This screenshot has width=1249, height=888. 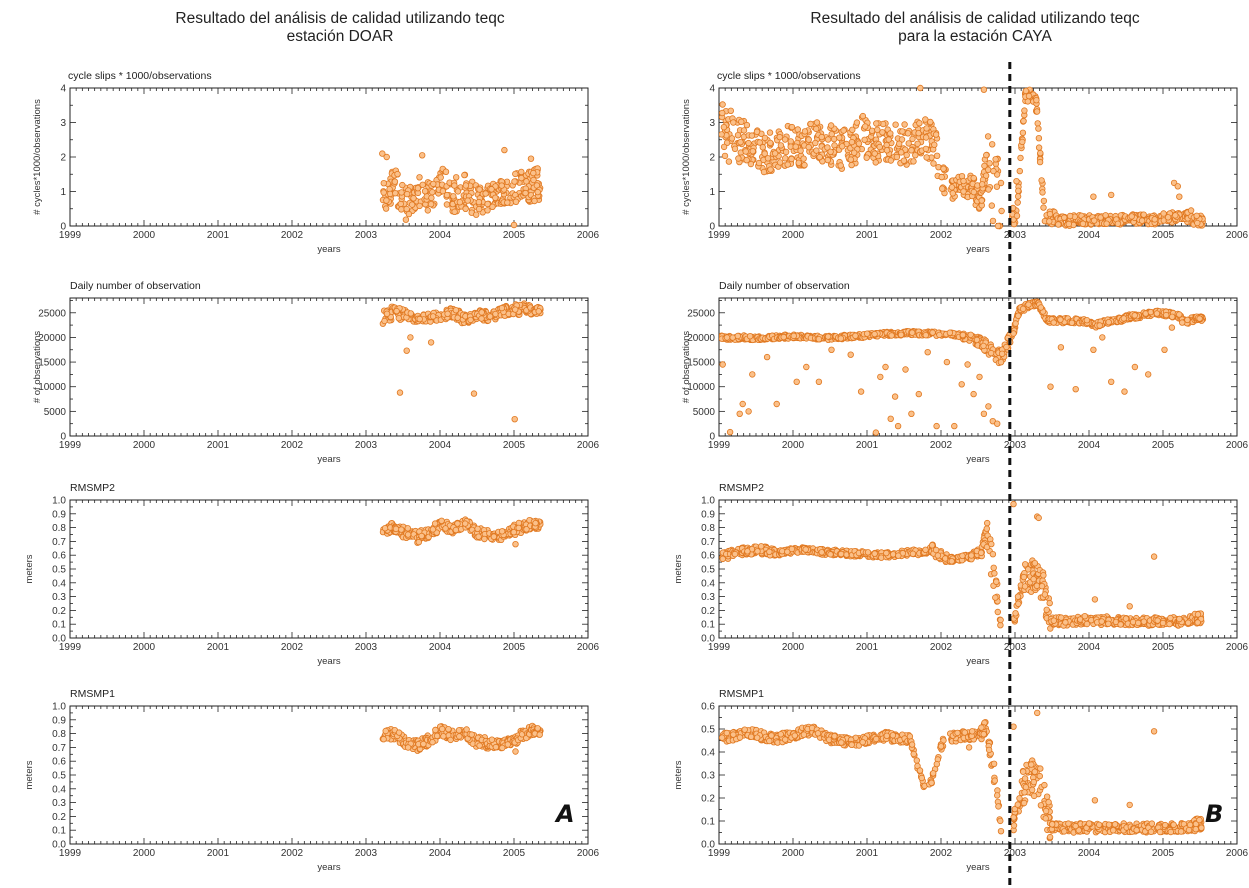 I want to click on y-axis-label: # cycles*1000/observations, so click(x=37, y=157).